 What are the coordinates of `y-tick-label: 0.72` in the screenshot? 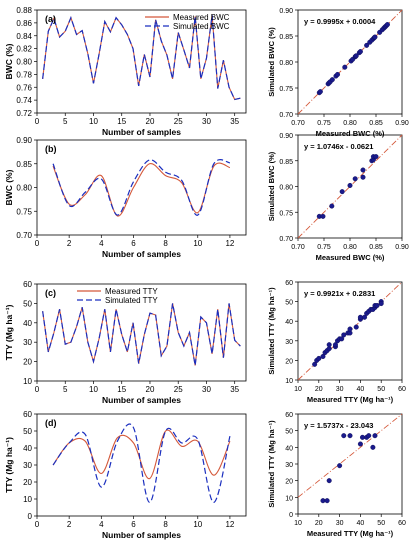 It's located at (24, 113).